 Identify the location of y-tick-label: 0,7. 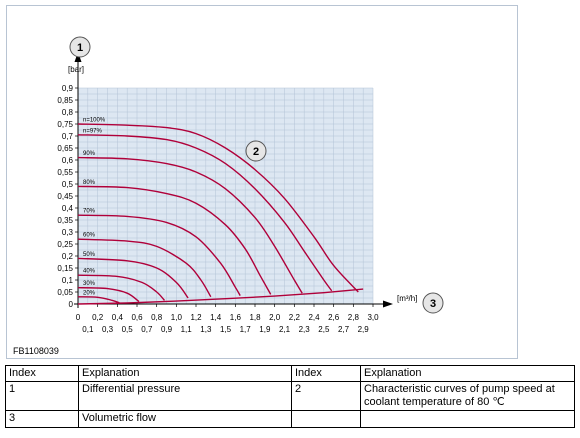
(68, 136).